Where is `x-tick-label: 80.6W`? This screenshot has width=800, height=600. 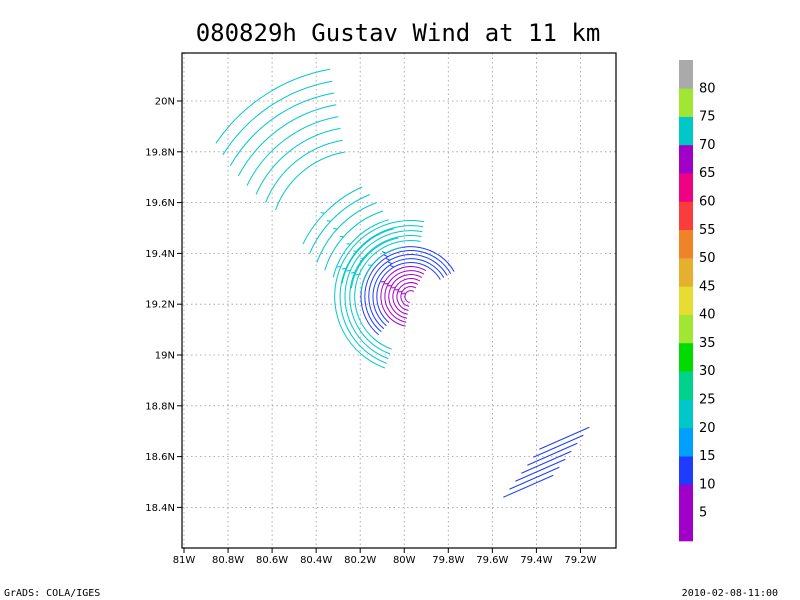
x-tick-label: 80.6W is located at coordinates (272, 560).